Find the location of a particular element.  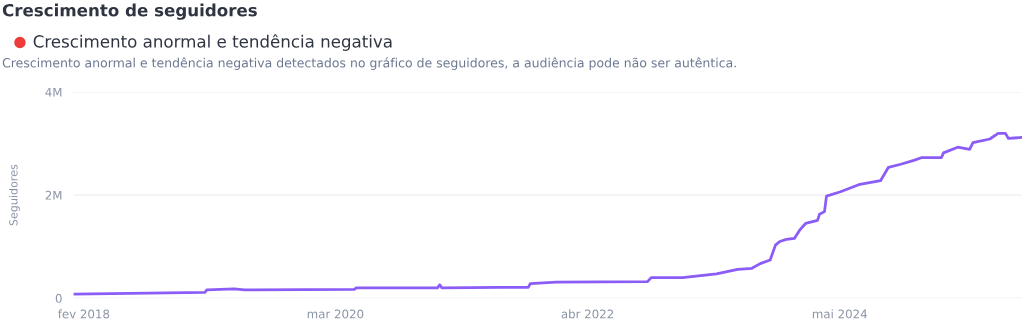

chart-subtitle: Crescimento anormal e tendência negativa is located at coordinates (212, 42).